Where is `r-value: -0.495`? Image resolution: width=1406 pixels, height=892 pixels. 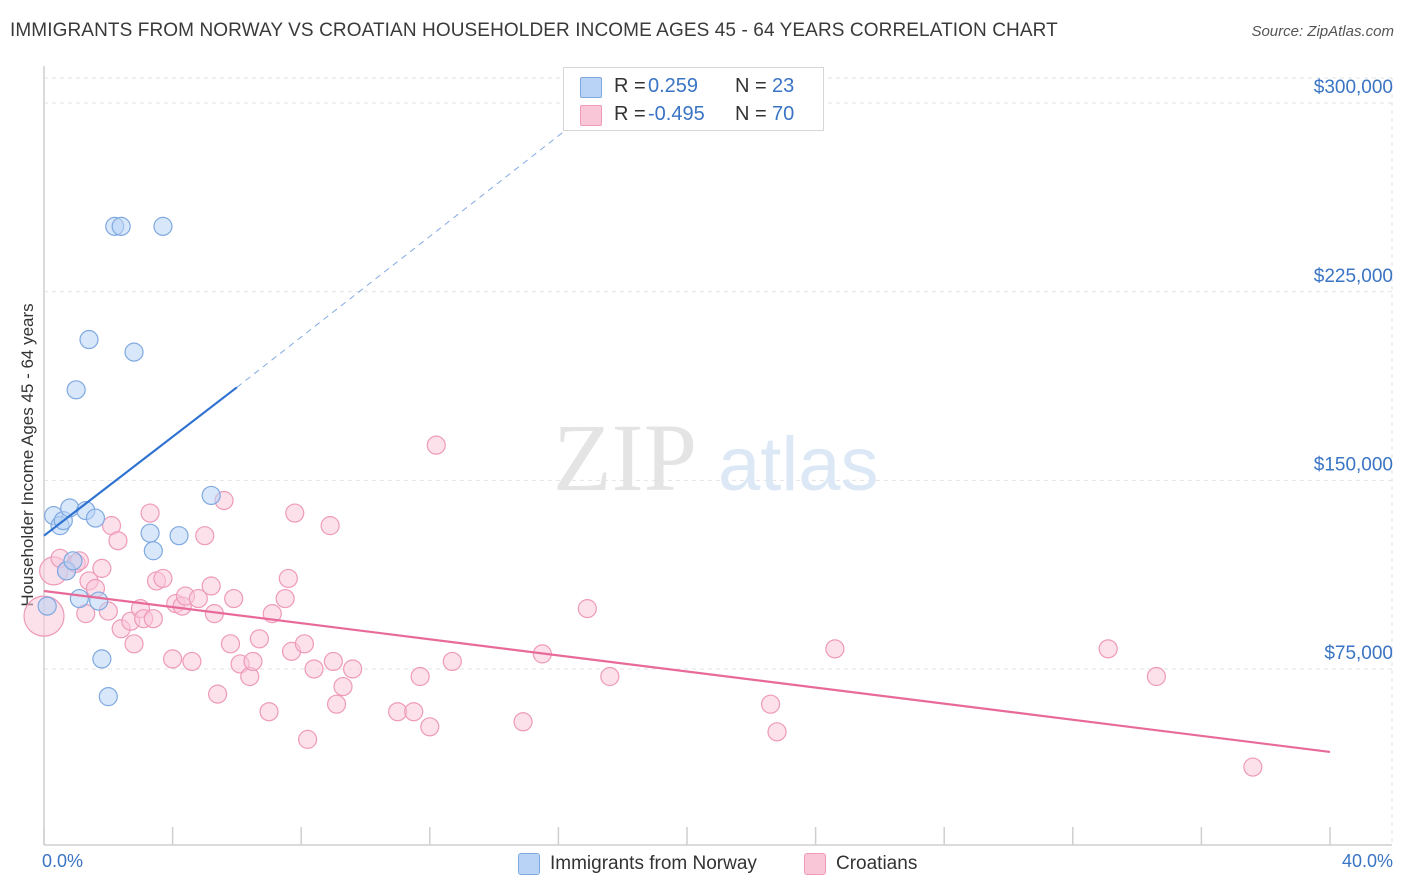
r-value: -0.495 is located at coordinates (676, 114).